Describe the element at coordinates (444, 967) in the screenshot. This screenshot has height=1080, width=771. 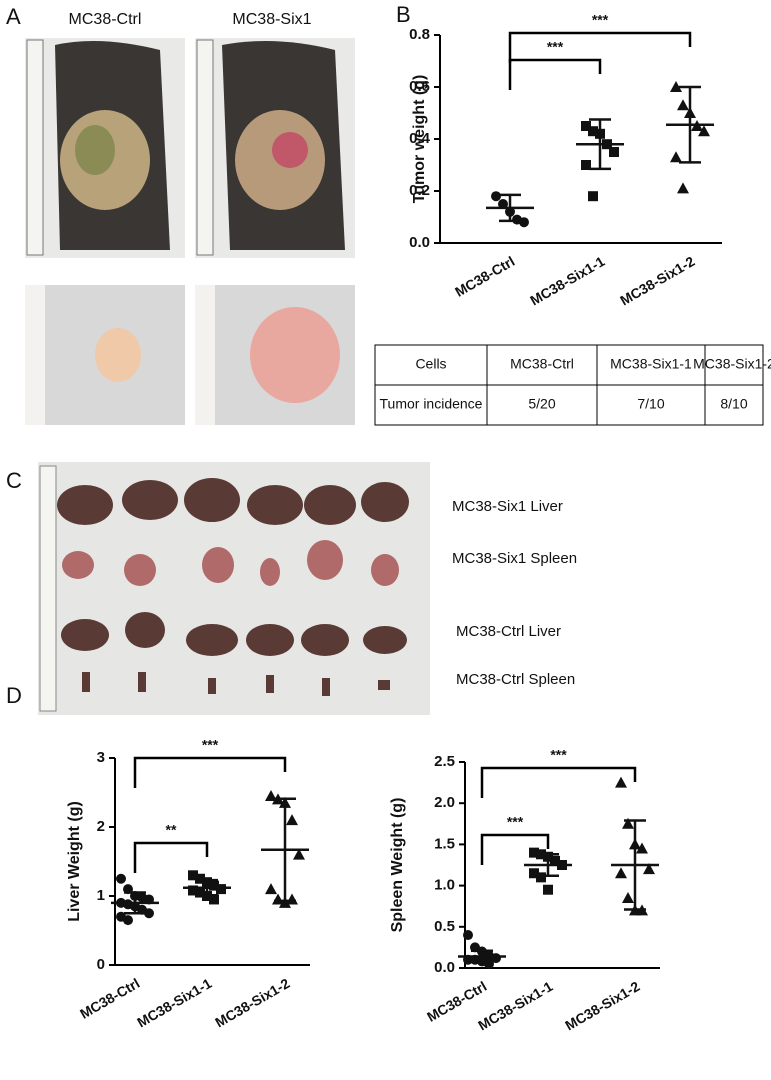
I see `y-tick-label: 0.0` at that location.